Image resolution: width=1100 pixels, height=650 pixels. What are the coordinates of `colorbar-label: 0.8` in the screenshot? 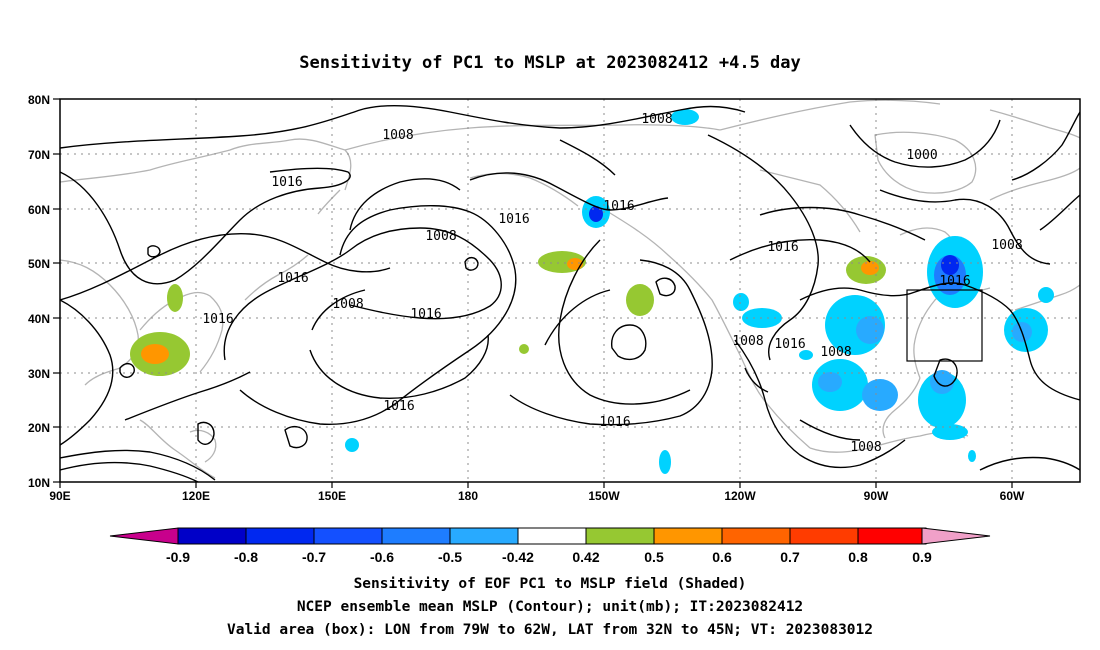 It's located at (858, 557).